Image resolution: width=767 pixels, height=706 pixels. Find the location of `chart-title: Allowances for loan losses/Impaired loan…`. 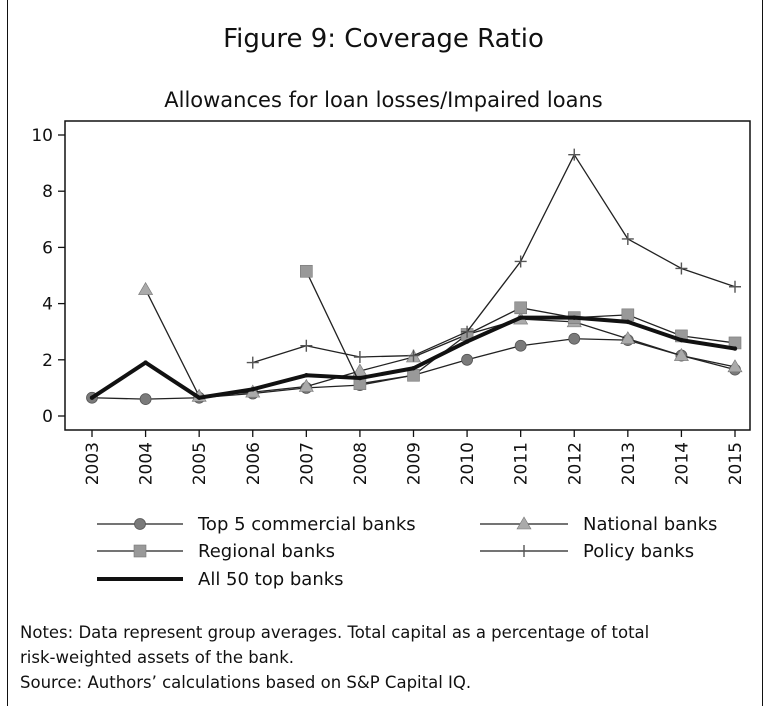

chart-title: Allowances for loan losses/Impaired loan… is located at coordinates (383, 100).